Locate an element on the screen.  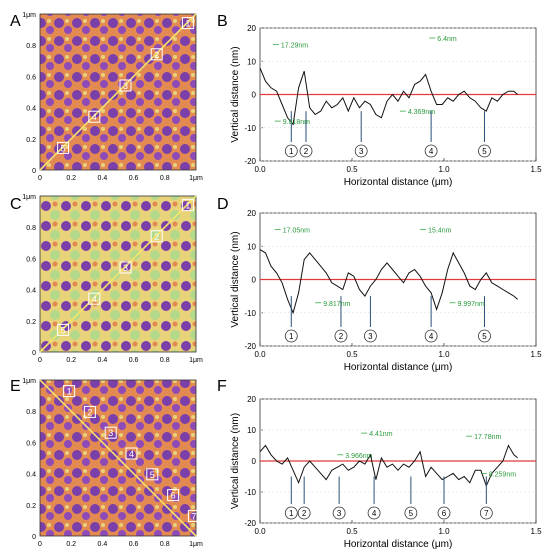
point-label: 3 is located at coordinates (361, 151).